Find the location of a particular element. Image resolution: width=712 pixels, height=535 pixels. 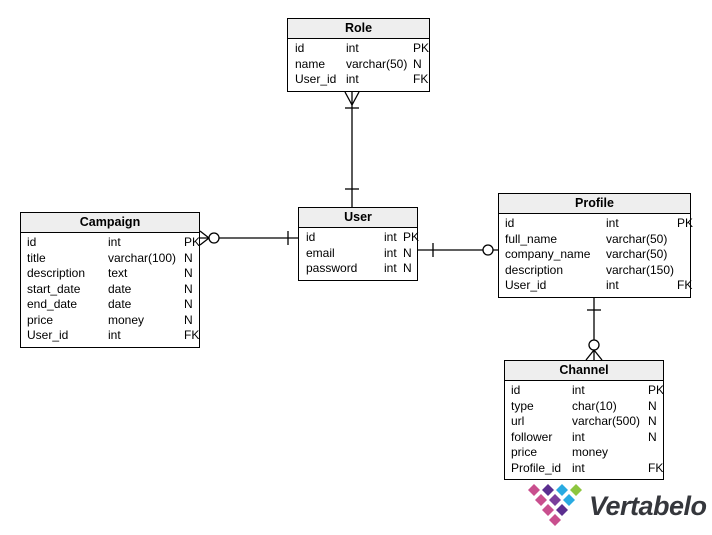

vertabelo-logo-icon is located at coordinates (555, 505).